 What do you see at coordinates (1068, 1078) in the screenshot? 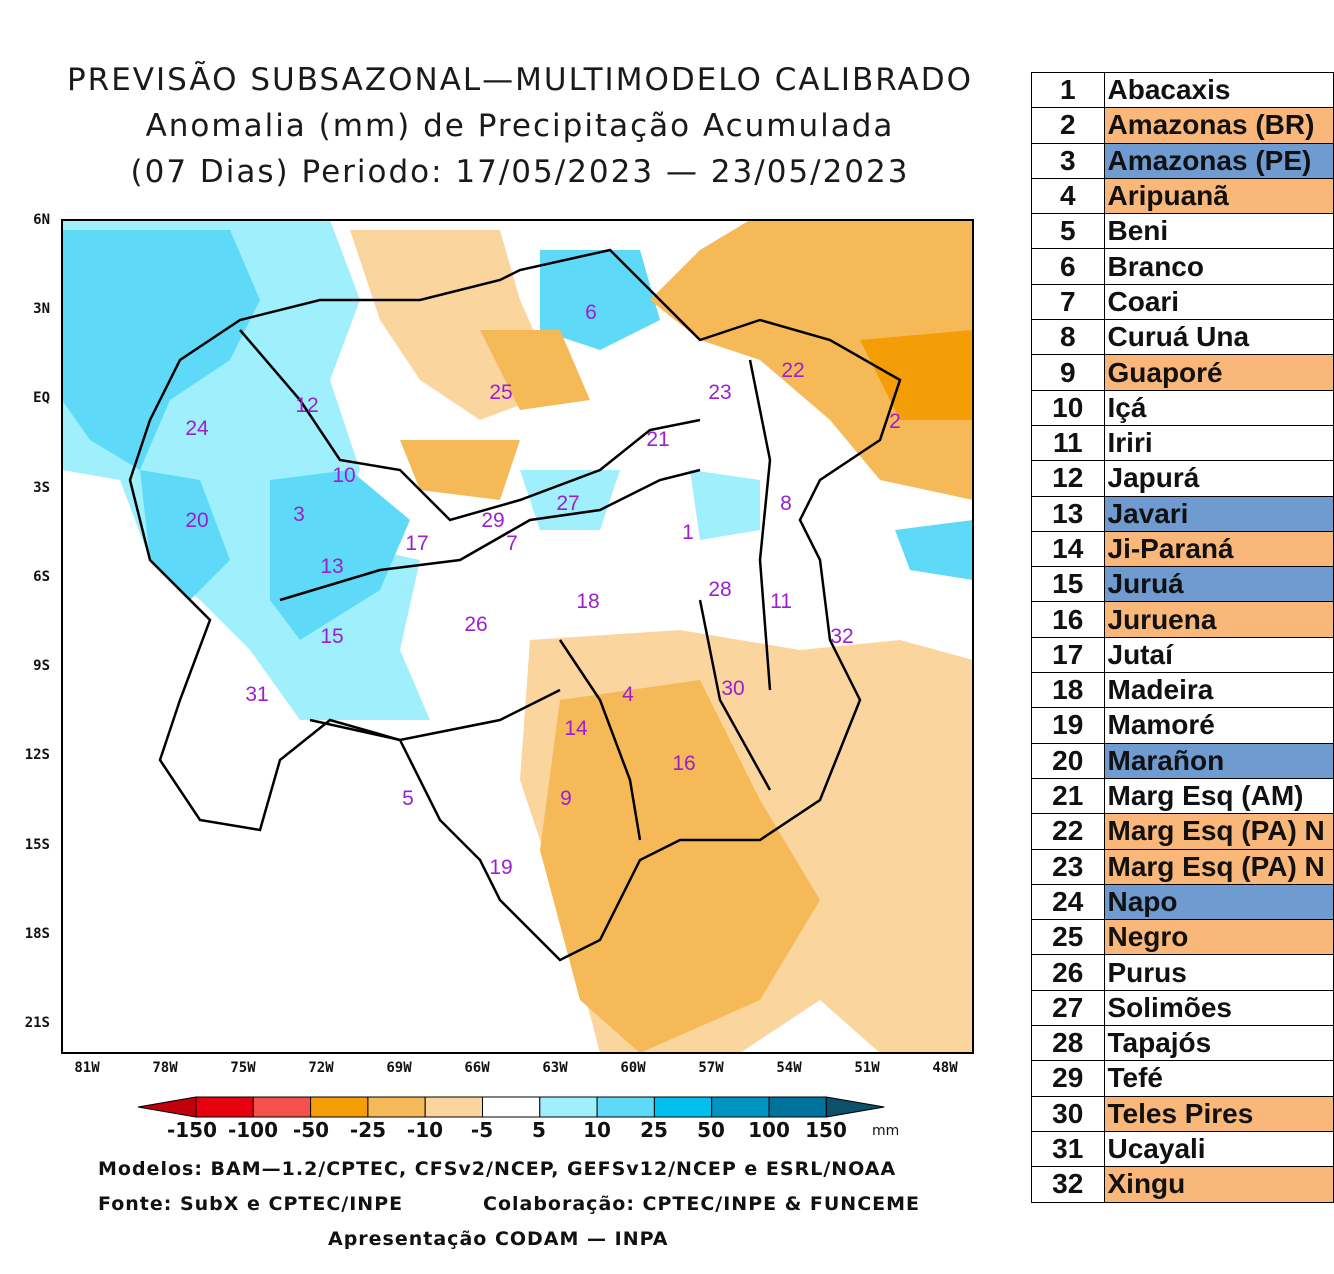
I see `basin-number-cell: 29` at bounding box center [1068, 1078].